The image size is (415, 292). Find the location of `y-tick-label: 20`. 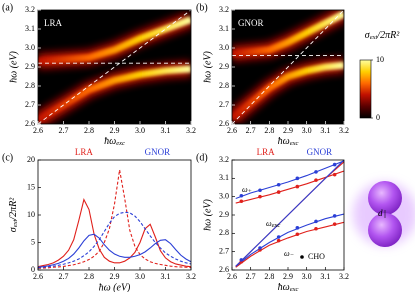

y-tick-label: 20 is located at coordinates (31, 159).